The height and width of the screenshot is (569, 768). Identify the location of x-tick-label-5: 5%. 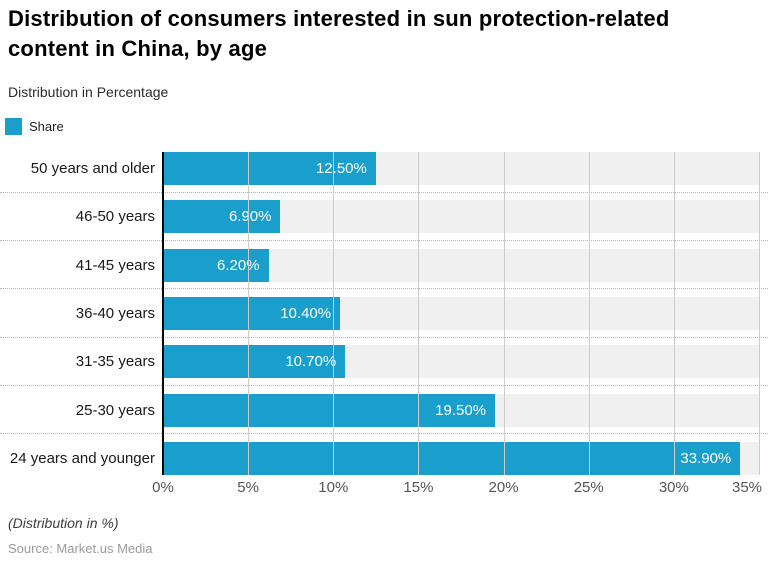
(248, 487).